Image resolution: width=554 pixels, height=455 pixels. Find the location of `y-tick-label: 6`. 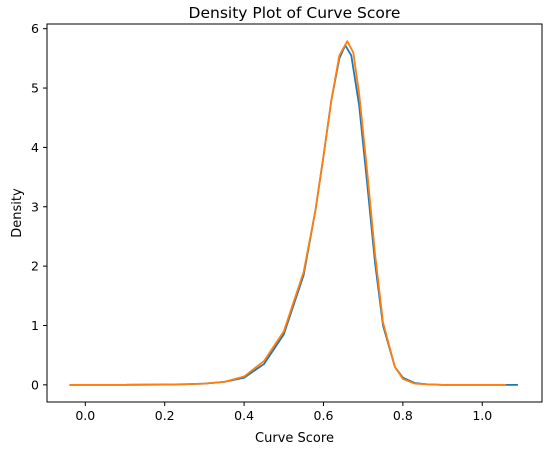

y-tick-label: 6 is located at coordinates (35, 28).